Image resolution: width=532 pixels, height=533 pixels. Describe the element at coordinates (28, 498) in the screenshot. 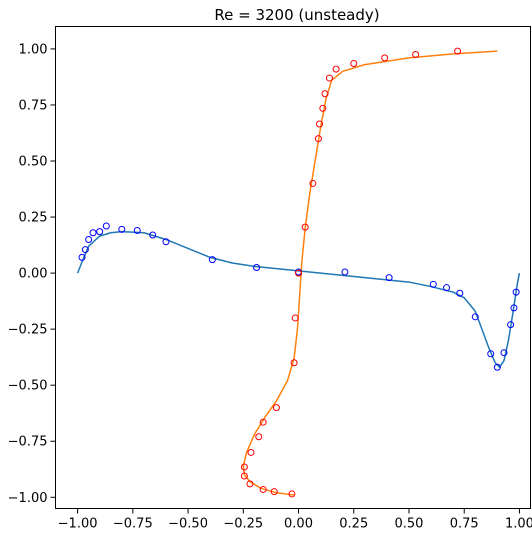

I see `y-tick-label: −1.00` at that location.